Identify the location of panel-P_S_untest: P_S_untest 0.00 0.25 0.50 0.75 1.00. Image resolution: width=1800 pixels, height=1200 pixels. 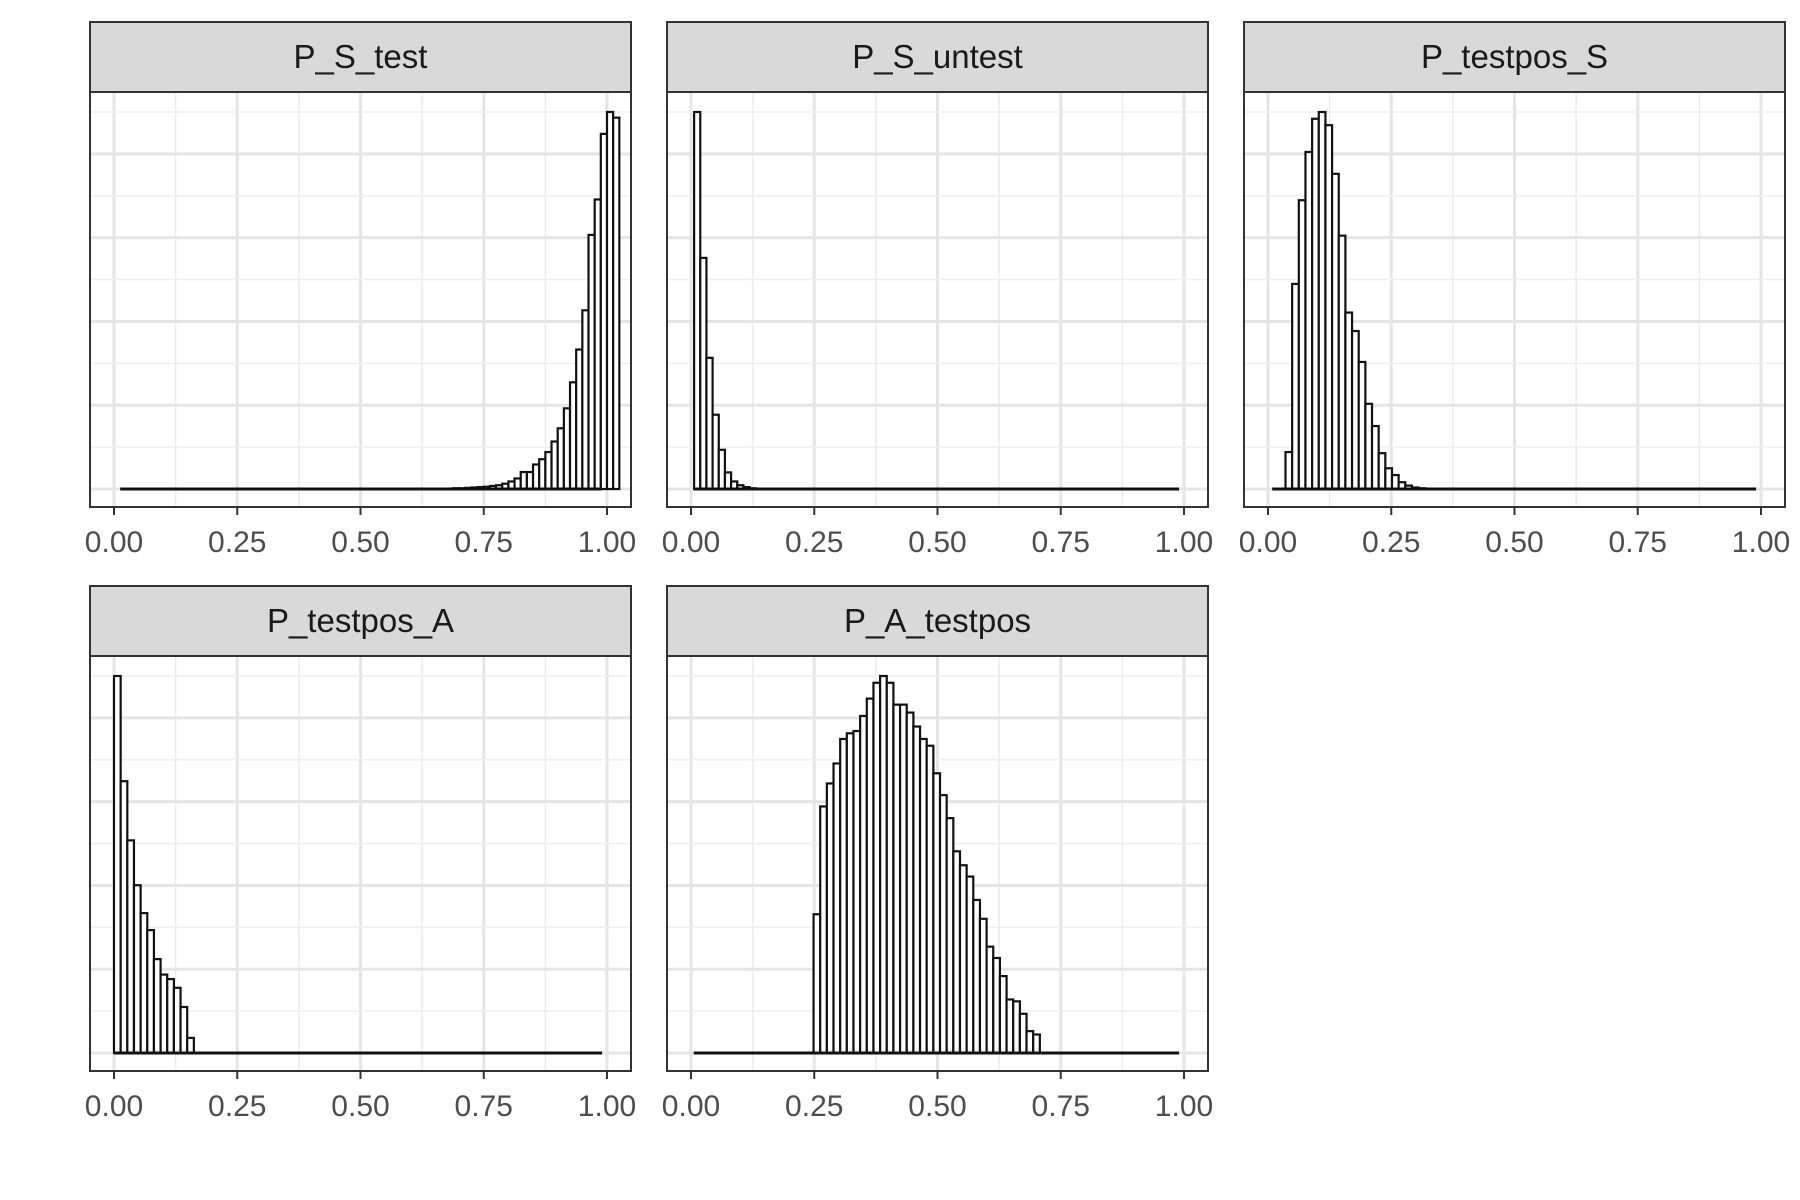
(937, 290).